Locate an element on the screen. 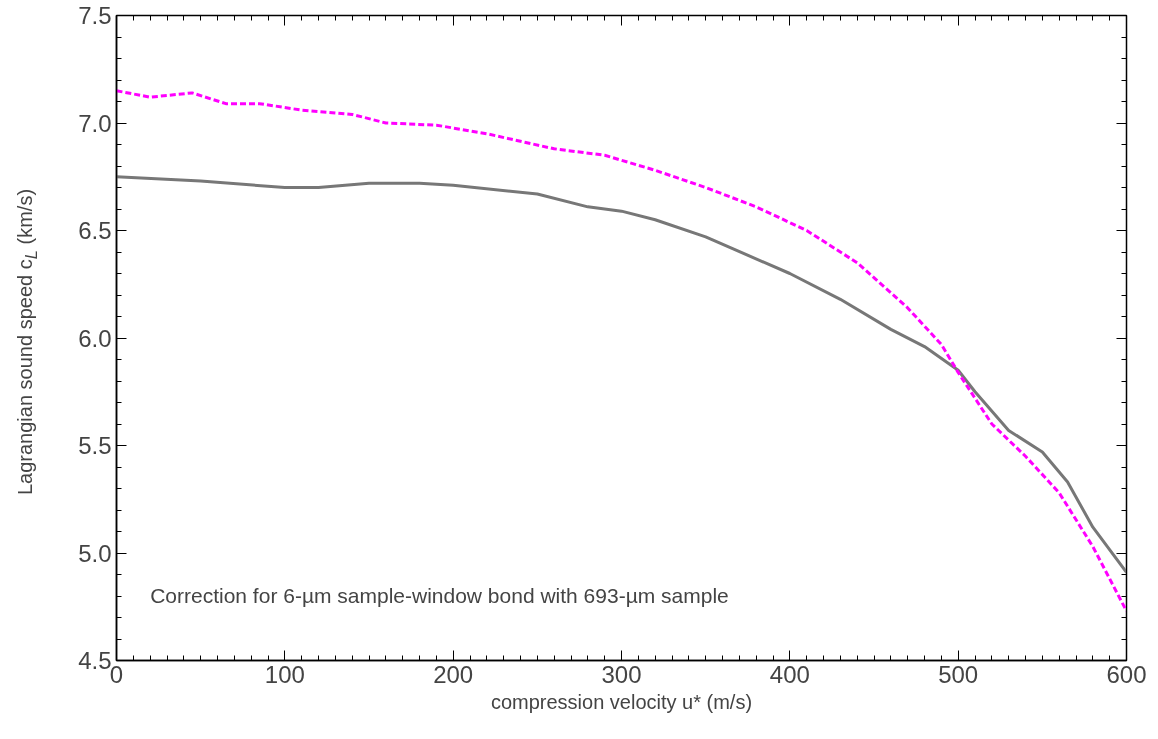  x-tick-label: 400 is located at coordinates (789, 674).